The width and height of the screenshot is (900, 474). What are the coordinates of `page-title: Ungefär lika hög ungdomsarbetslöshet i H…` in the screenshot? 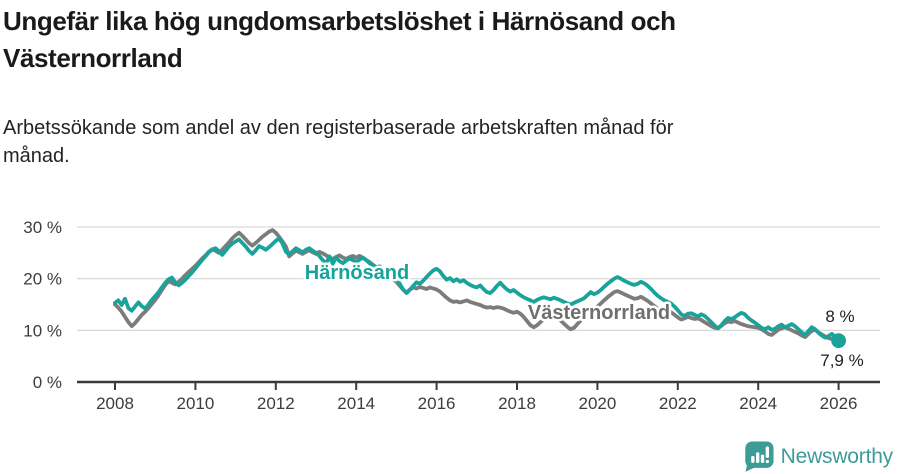 It's located at (339, 39).